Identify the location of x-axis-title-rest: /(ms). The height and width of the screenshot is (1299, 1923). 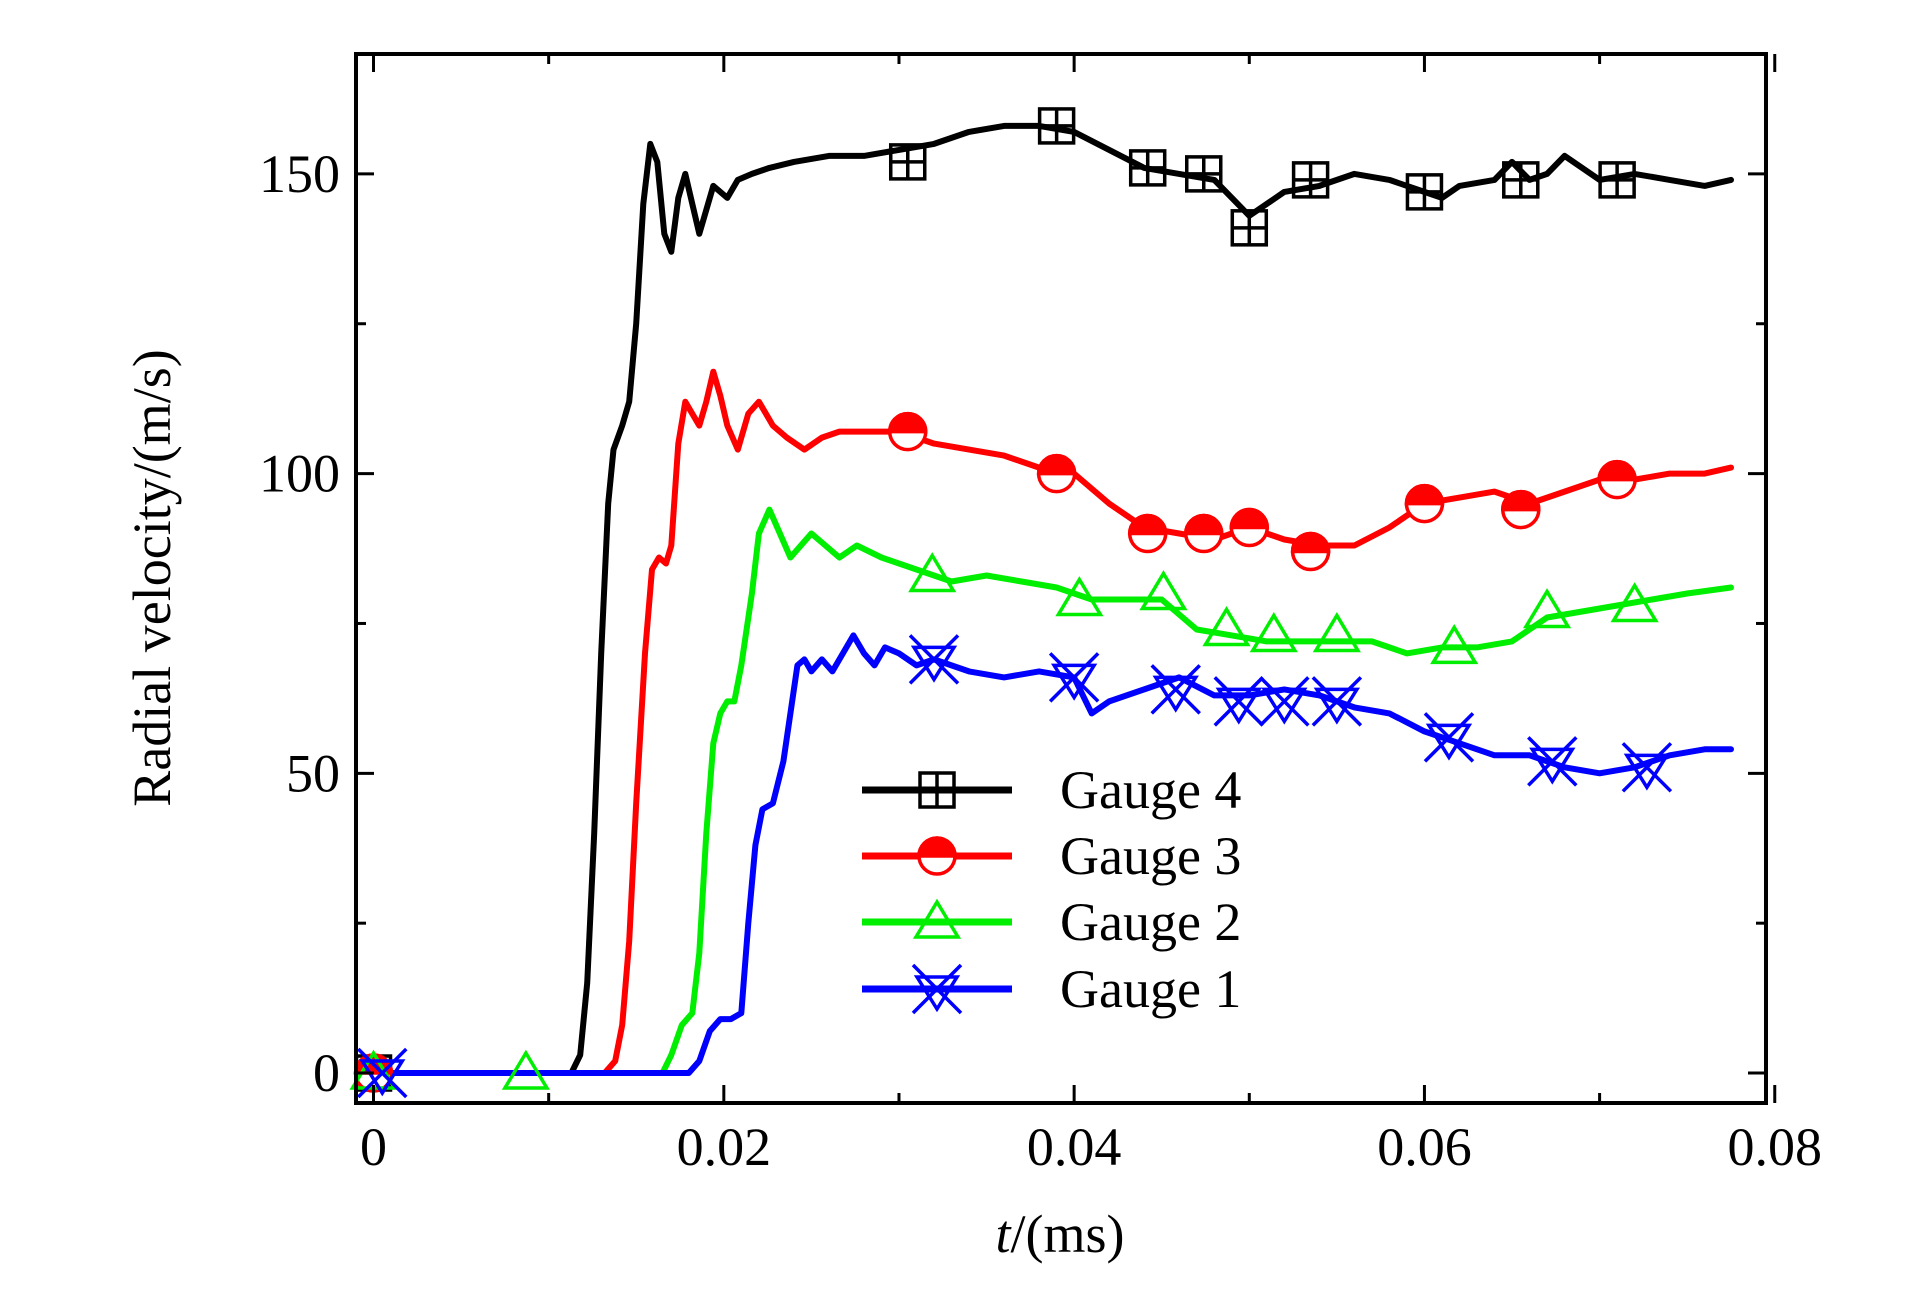
(1068, 1234).